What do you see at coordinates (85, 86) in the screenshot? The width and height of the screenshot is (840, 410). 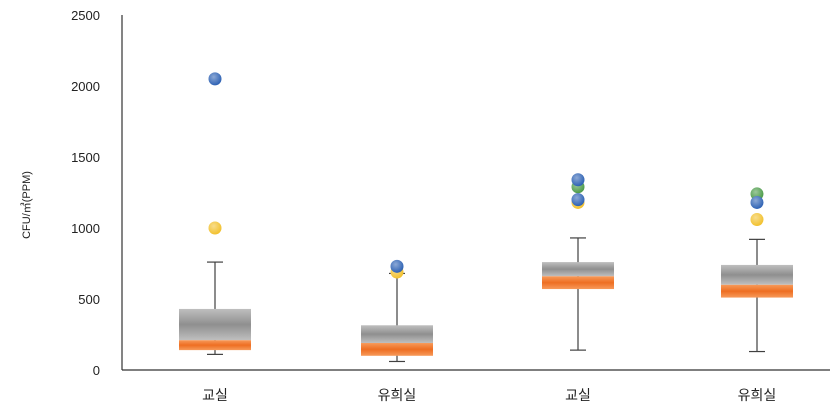 I see `y-tick-label: 2000` at bounding box center [85, 86].